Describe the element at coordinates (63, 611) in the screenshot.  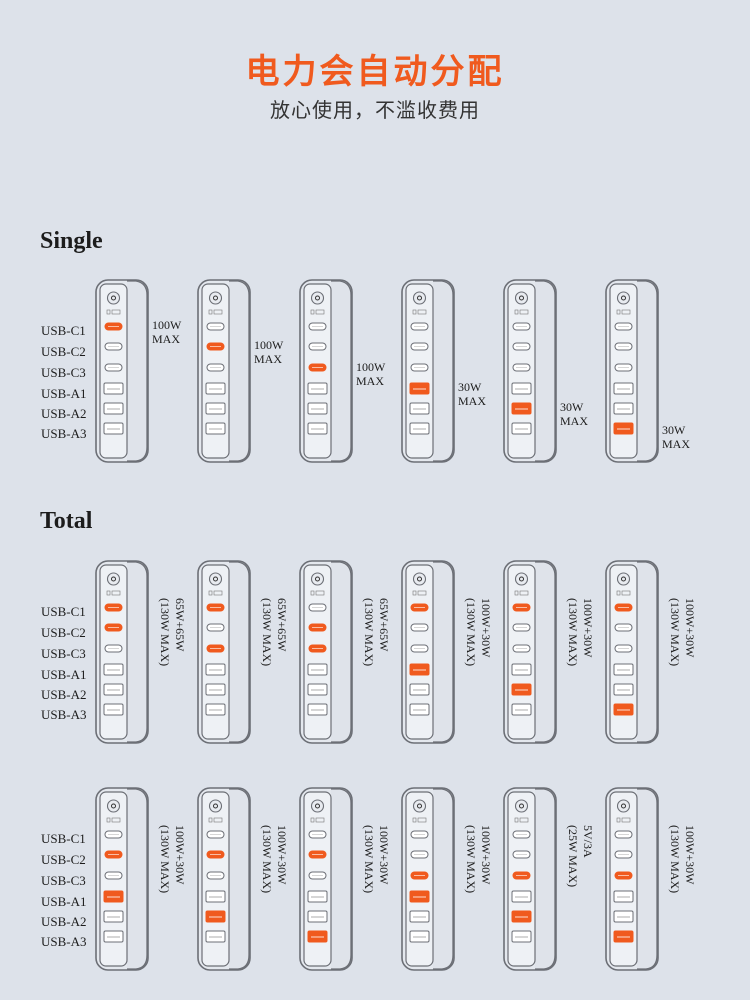
I see `port-label-usb-c1: USB-C1` at that location.